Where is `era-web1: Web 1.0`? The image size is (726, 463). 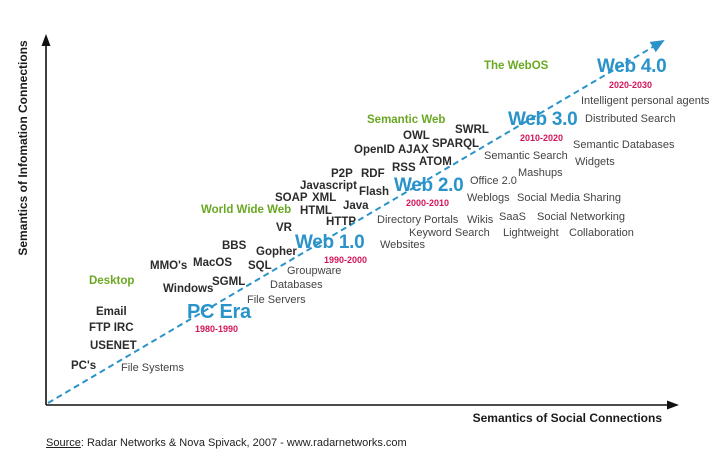 era-web1: Web 1.0 is located at coordinates (330, 242).